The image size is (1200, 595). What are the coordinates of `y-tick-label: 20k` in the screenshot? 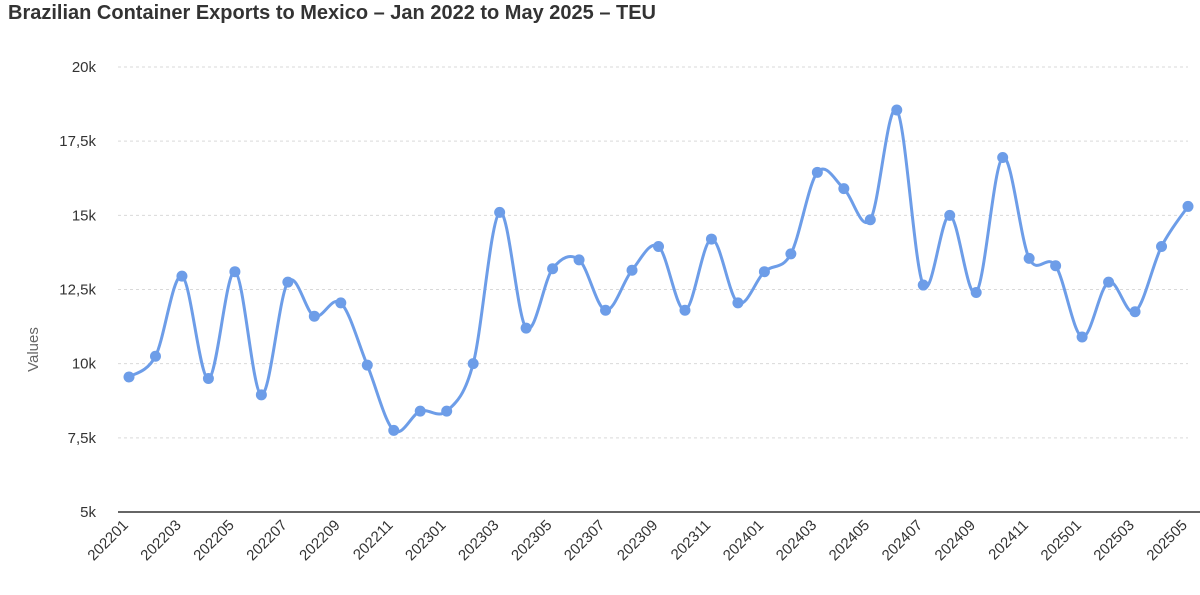 It's located at (84, 67).